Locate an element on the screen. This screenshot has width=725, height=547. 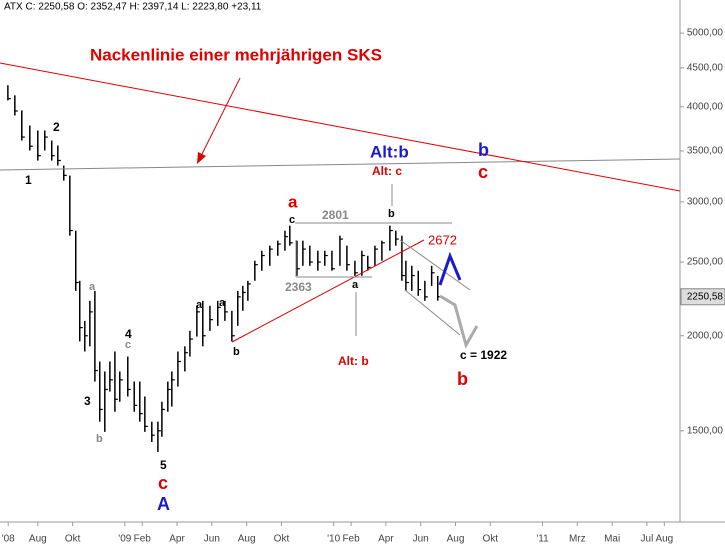
y-tick-label: 4500,00 is located at coordinates (705, 68).